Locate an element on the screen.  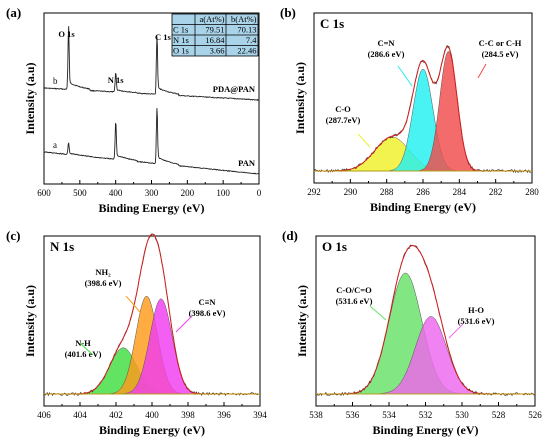
table-cell-text: b(At%) is located at coordinates (244, 19).